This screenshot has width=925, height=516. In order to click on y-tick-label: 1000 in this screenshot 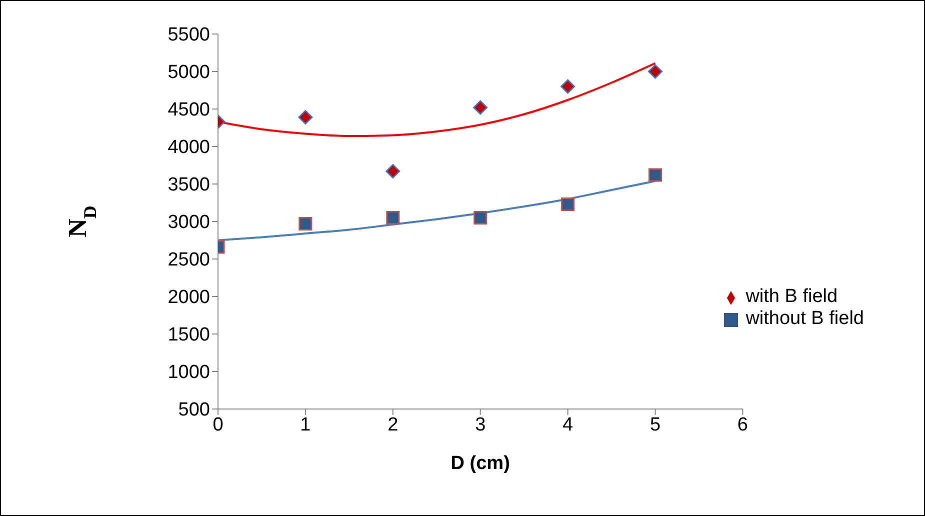, I will do `click(189, 373)`.